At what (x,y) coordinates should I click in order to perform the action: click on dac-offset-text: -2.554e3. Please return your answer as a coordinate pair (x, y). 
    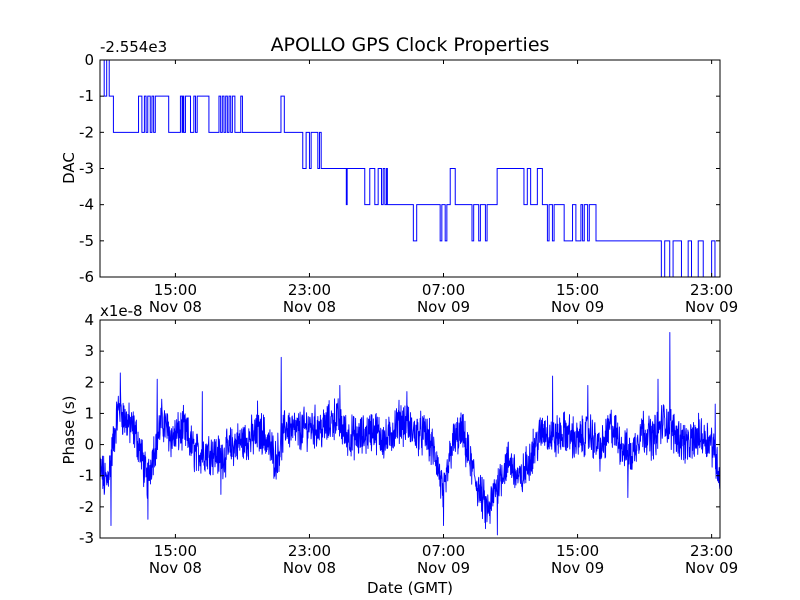
    Looking at the image, I should click on (133, 47).